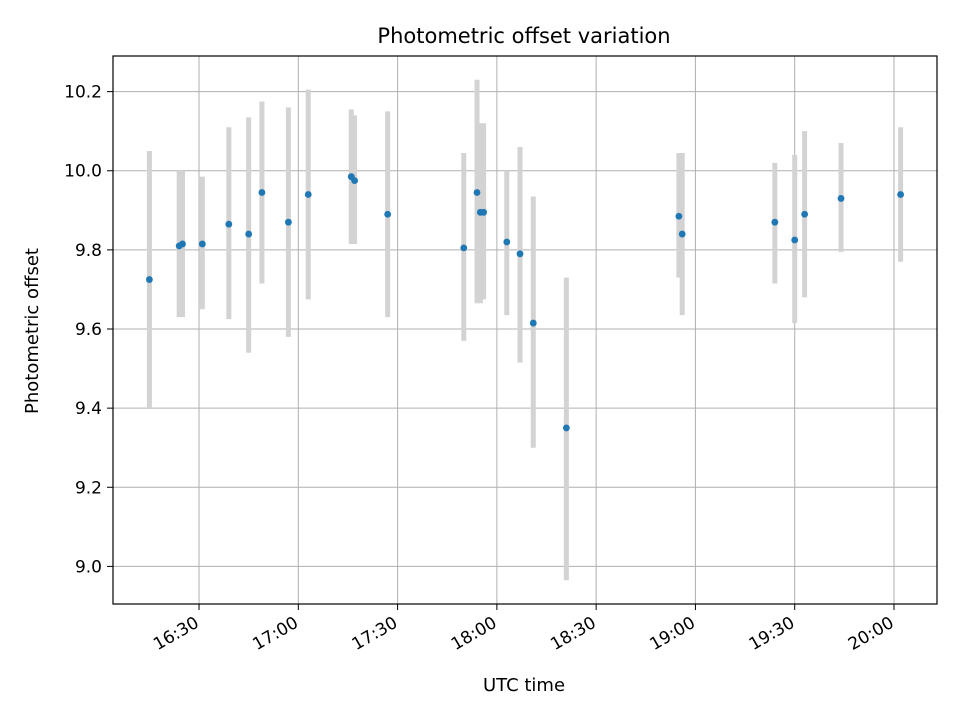  Describe the element at coordinates (524, 685) in the screenshot. I see `x-axis-title: UTC time` at that location.